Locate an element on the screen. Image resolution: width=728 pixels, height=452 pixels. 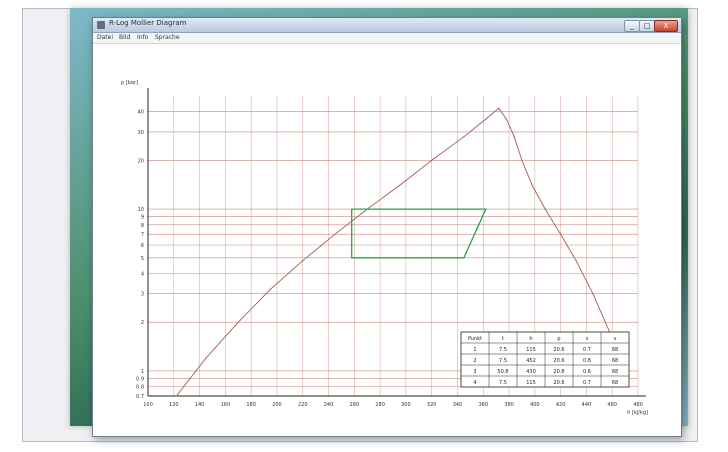
y-tick-label: 0.8 is located at coordinates (140, 388).